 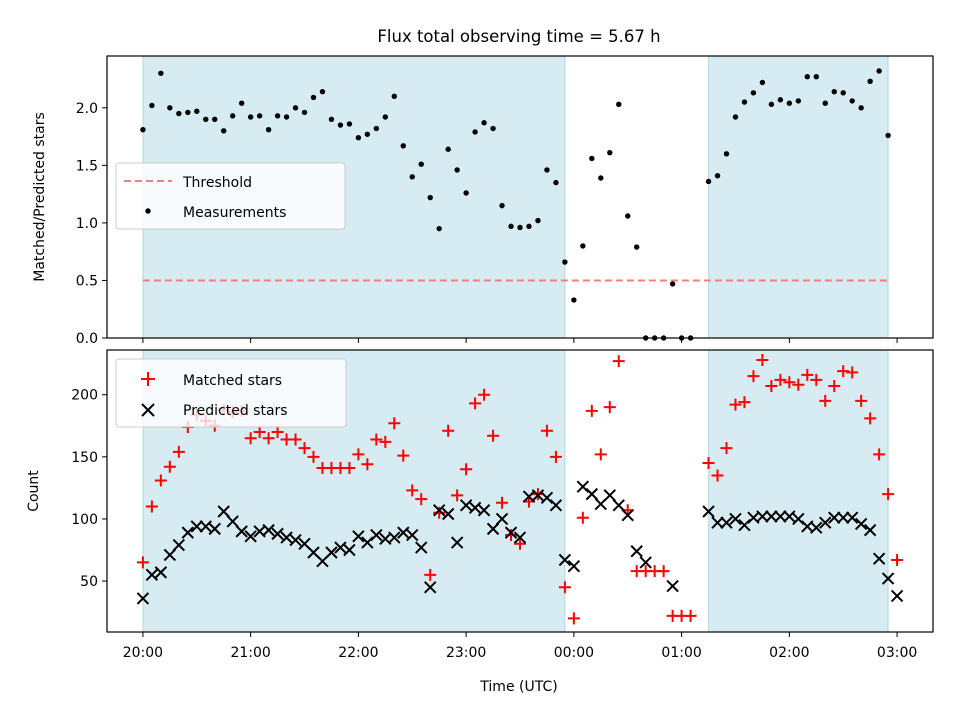 What do you see at coordinates (143, 653) in the screenshot?
I see `x-tick-label: 20:00` at bounding box center [143, 653].